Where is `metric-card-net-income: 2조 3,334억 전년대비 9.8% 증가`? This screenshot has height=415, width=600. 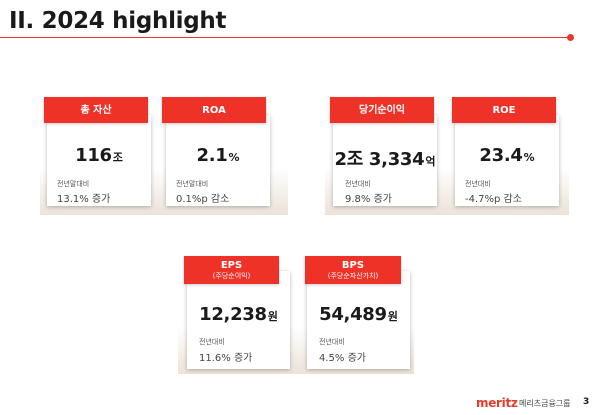
metric-card-net-income: 2조 3,334억 전년대비 9.8% 증가 is located at coordinates (385, 160).